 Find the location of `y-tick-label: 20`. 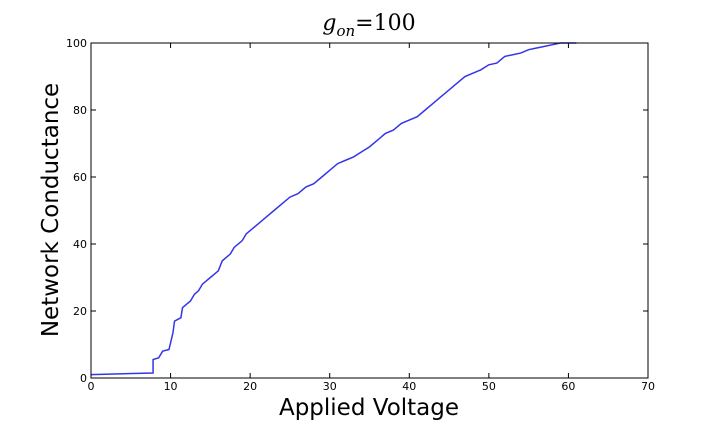

y-tick-label: 20 is located at coordinates (80, 311).